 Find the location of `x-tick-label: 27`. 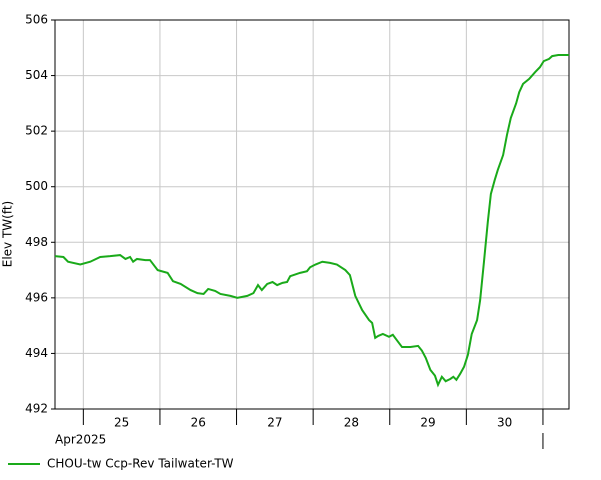

x-tick-label: 27 is located at coordinates (274, 423).